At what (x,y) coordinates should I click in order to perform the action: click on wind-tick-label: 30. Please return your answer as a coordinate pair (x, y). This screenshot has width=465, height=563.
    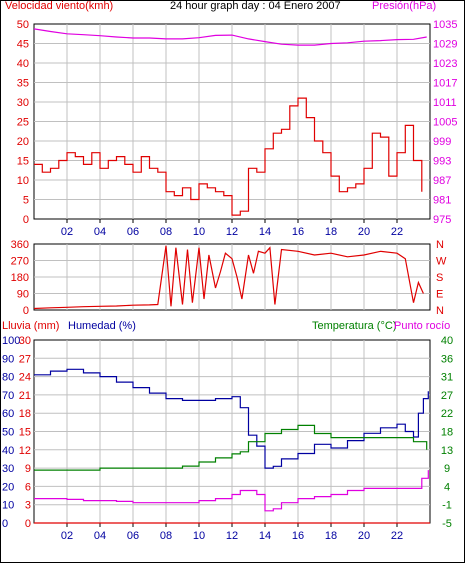
    Looking at the image, I should click on (23, 103).